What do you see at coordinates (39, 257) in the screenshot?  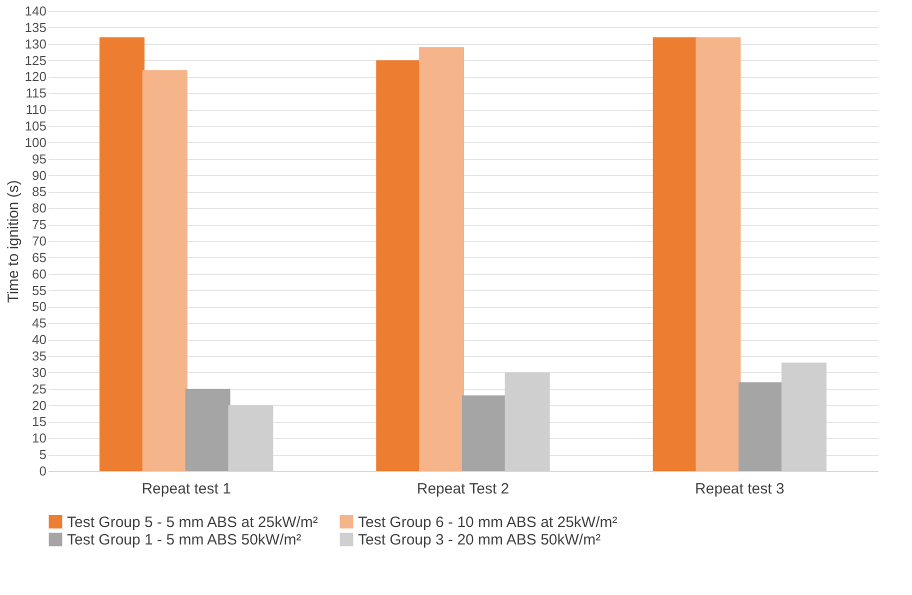 I see `y-tick-label: 65` at bounding box center [39, 257].